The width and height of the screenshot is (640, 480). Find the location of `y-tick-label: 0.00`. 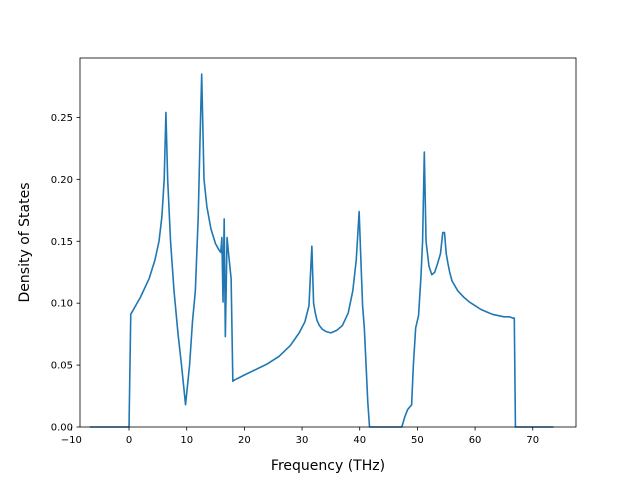

y-tick-label: 0.00 is located at coordinates (62, 428).